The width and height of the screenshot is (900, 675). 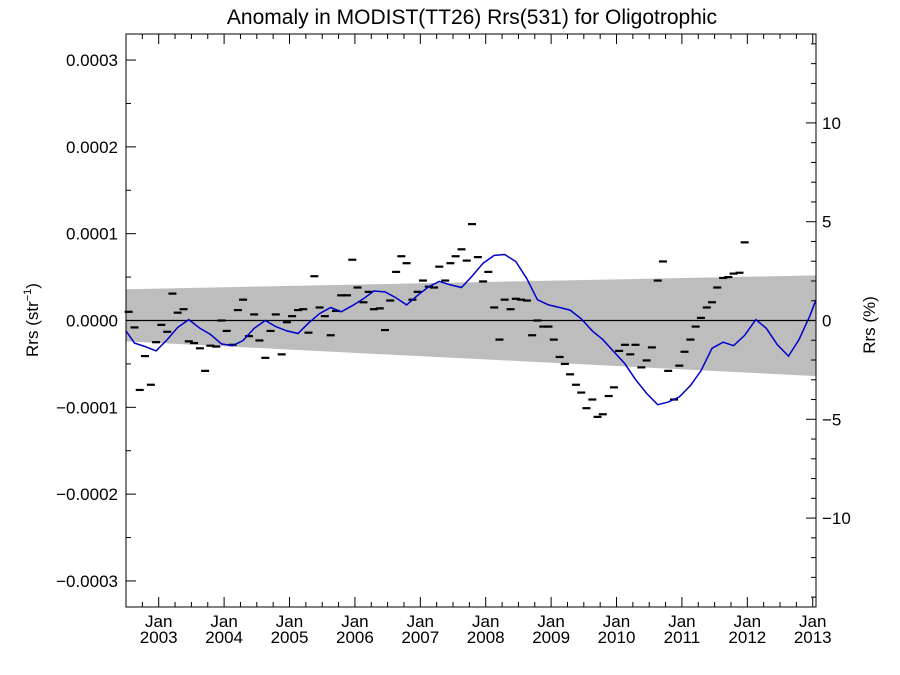 What do you see at coordinates (485, 621) in the screenshot?
I see `x-tick-month-5: Jan` at bounding box center [485, 621].